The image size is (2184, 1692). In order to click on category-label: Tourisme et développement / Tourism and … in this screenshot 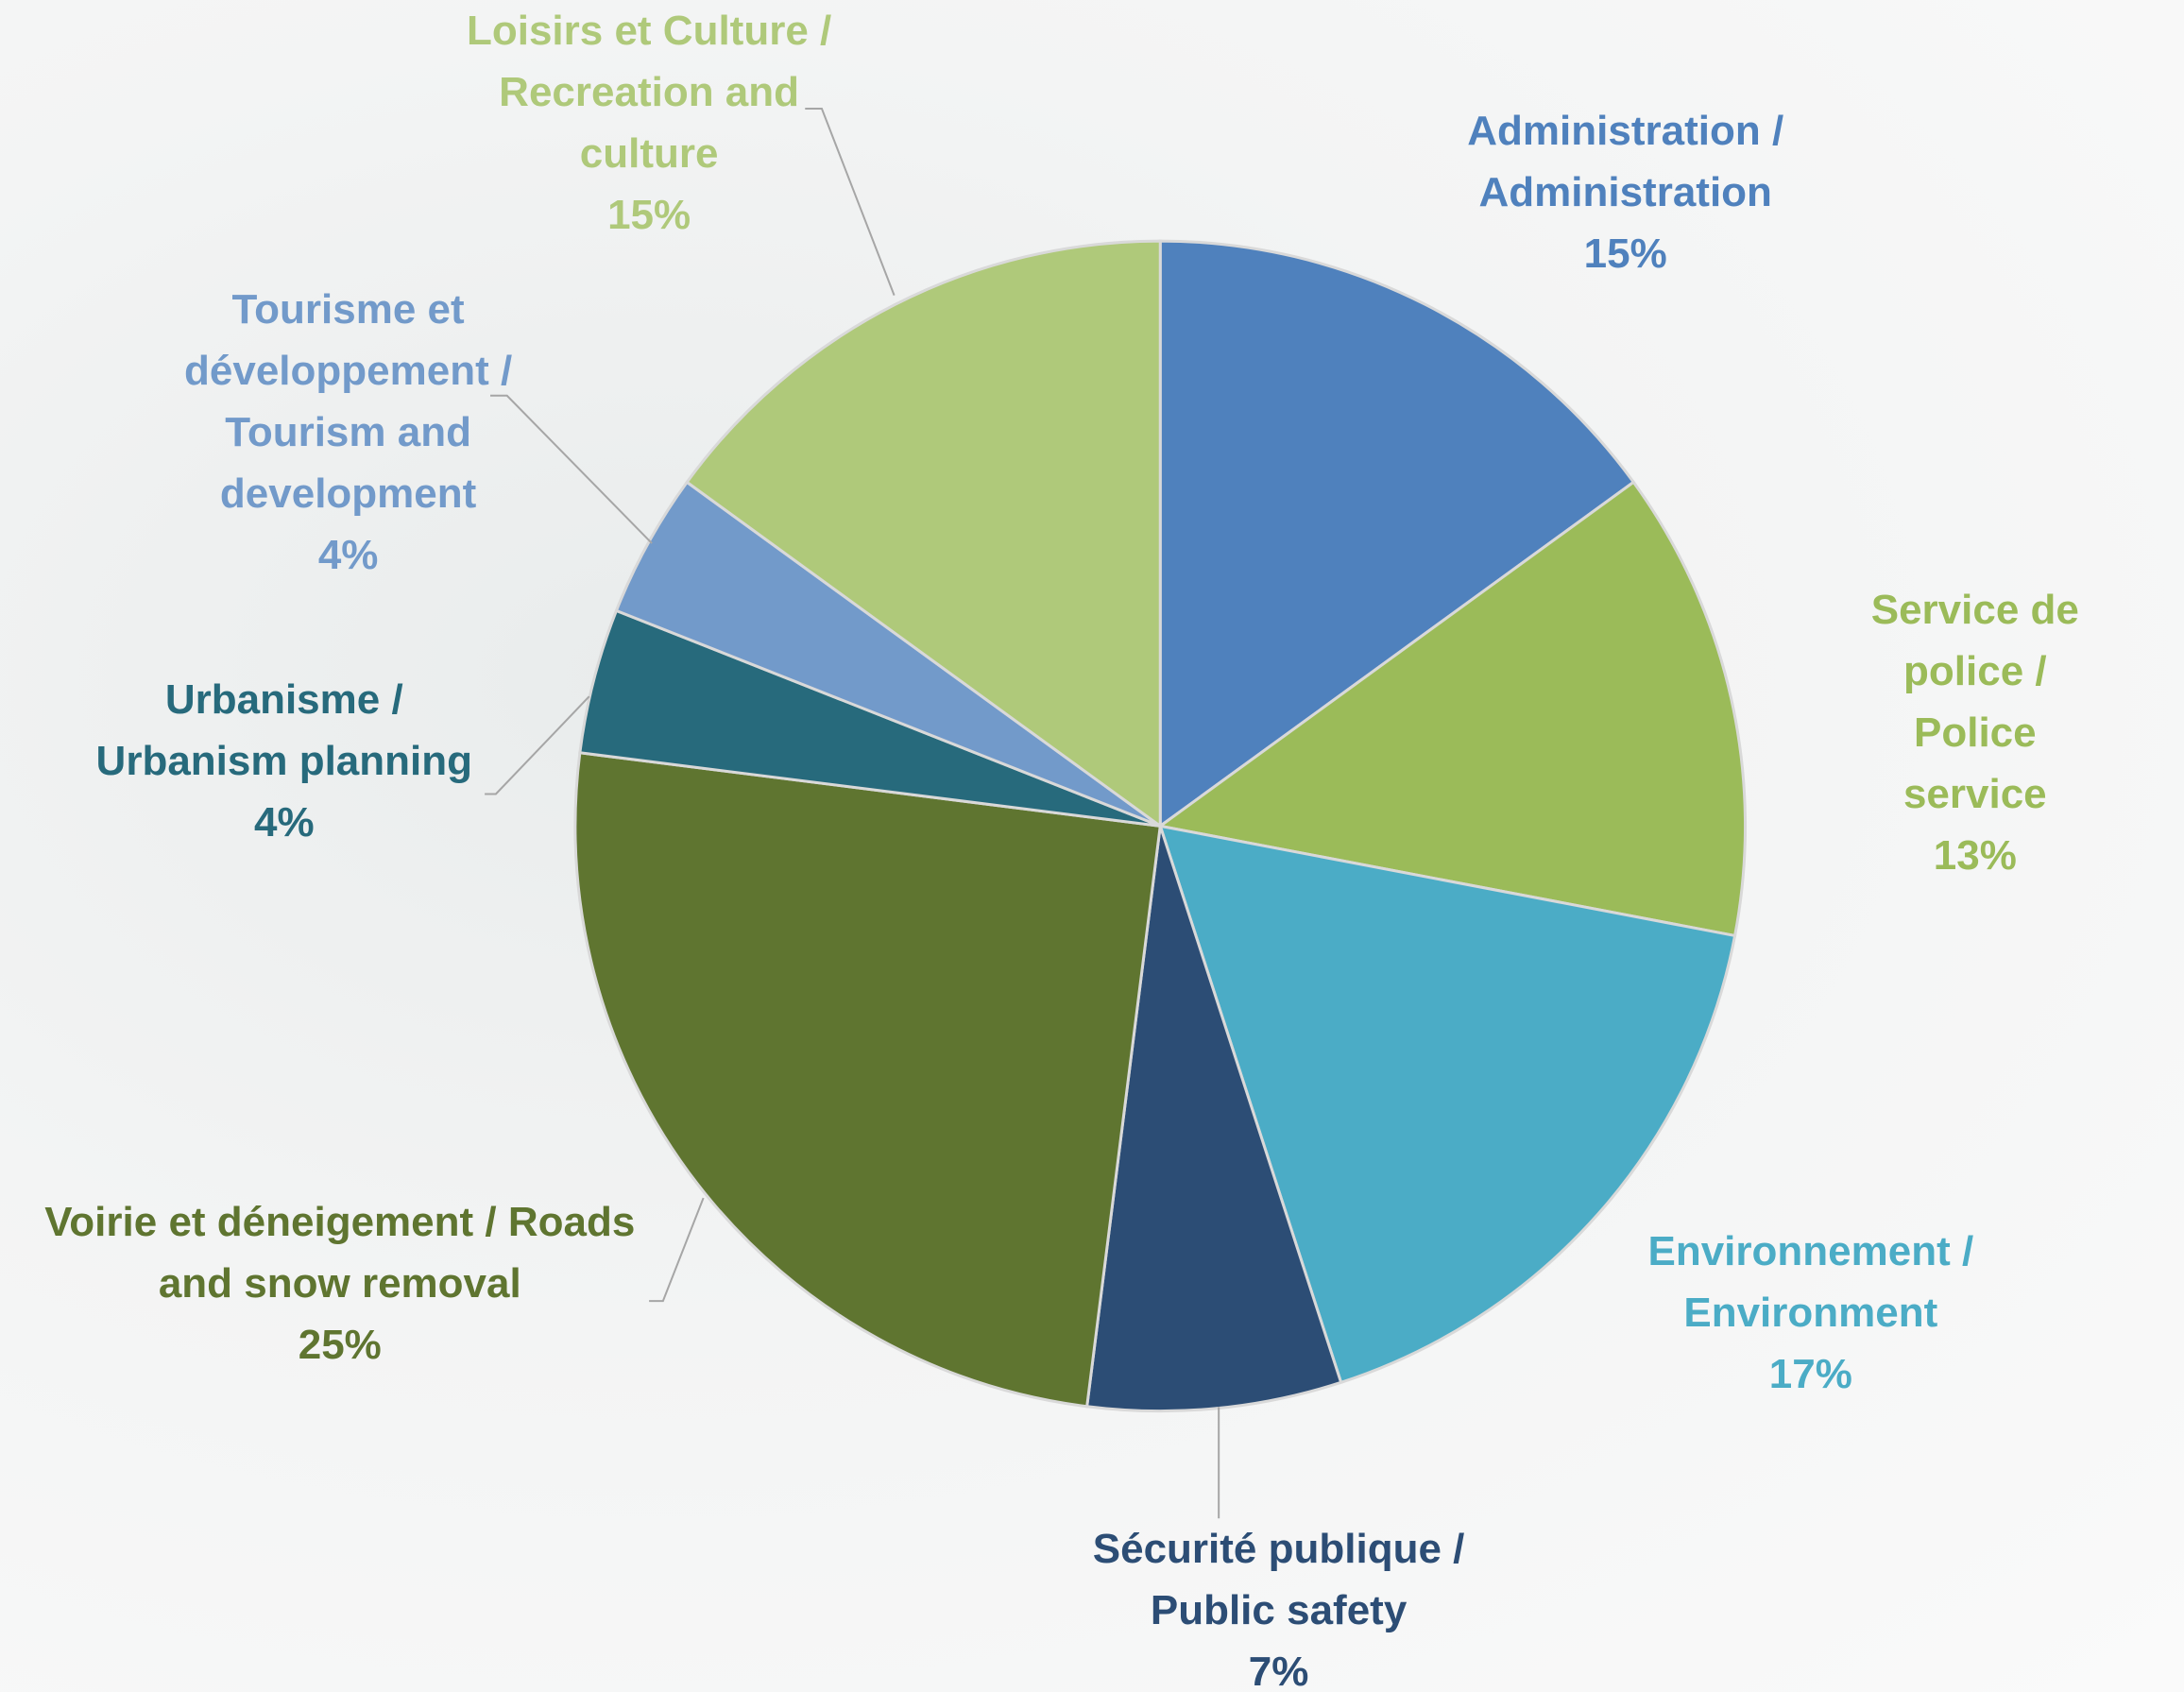, I will do `click(348, 401)`.